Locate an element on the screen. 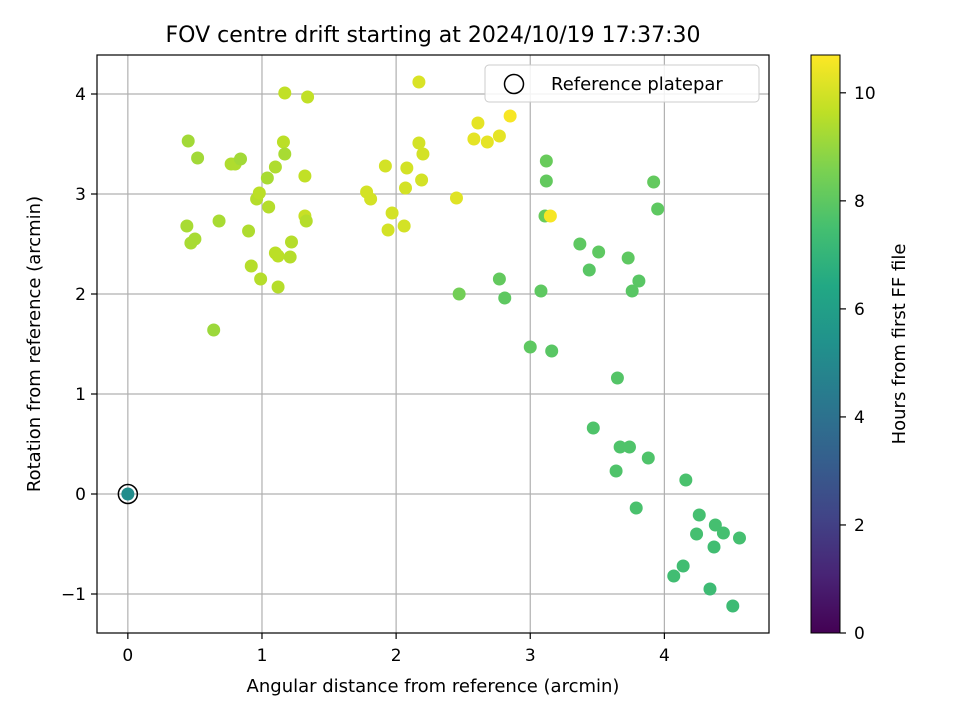  colorbar-tick-label: 4 is located at coordinates (859, 418).